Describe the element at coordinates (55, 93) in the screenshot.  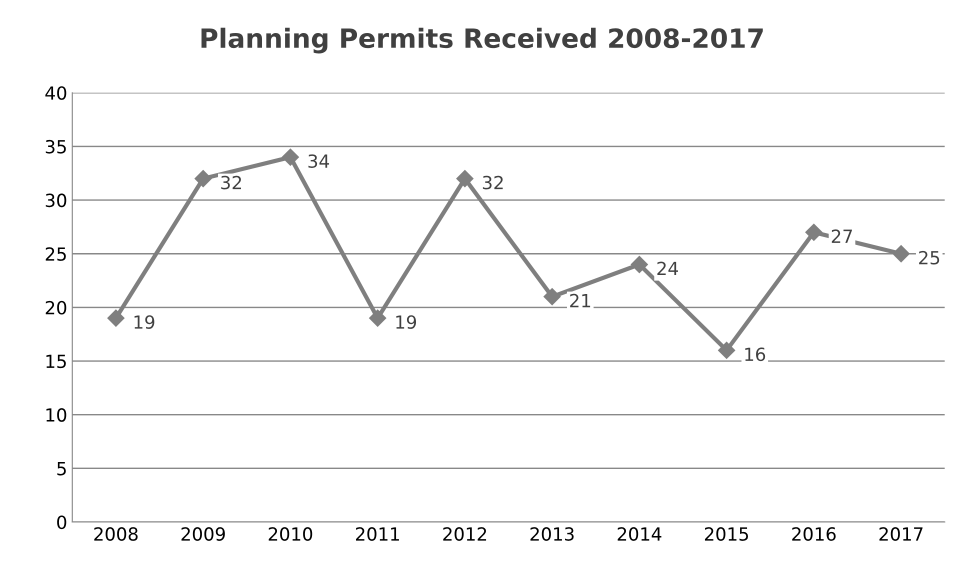
I see `y-tick-label: 40` at that location.